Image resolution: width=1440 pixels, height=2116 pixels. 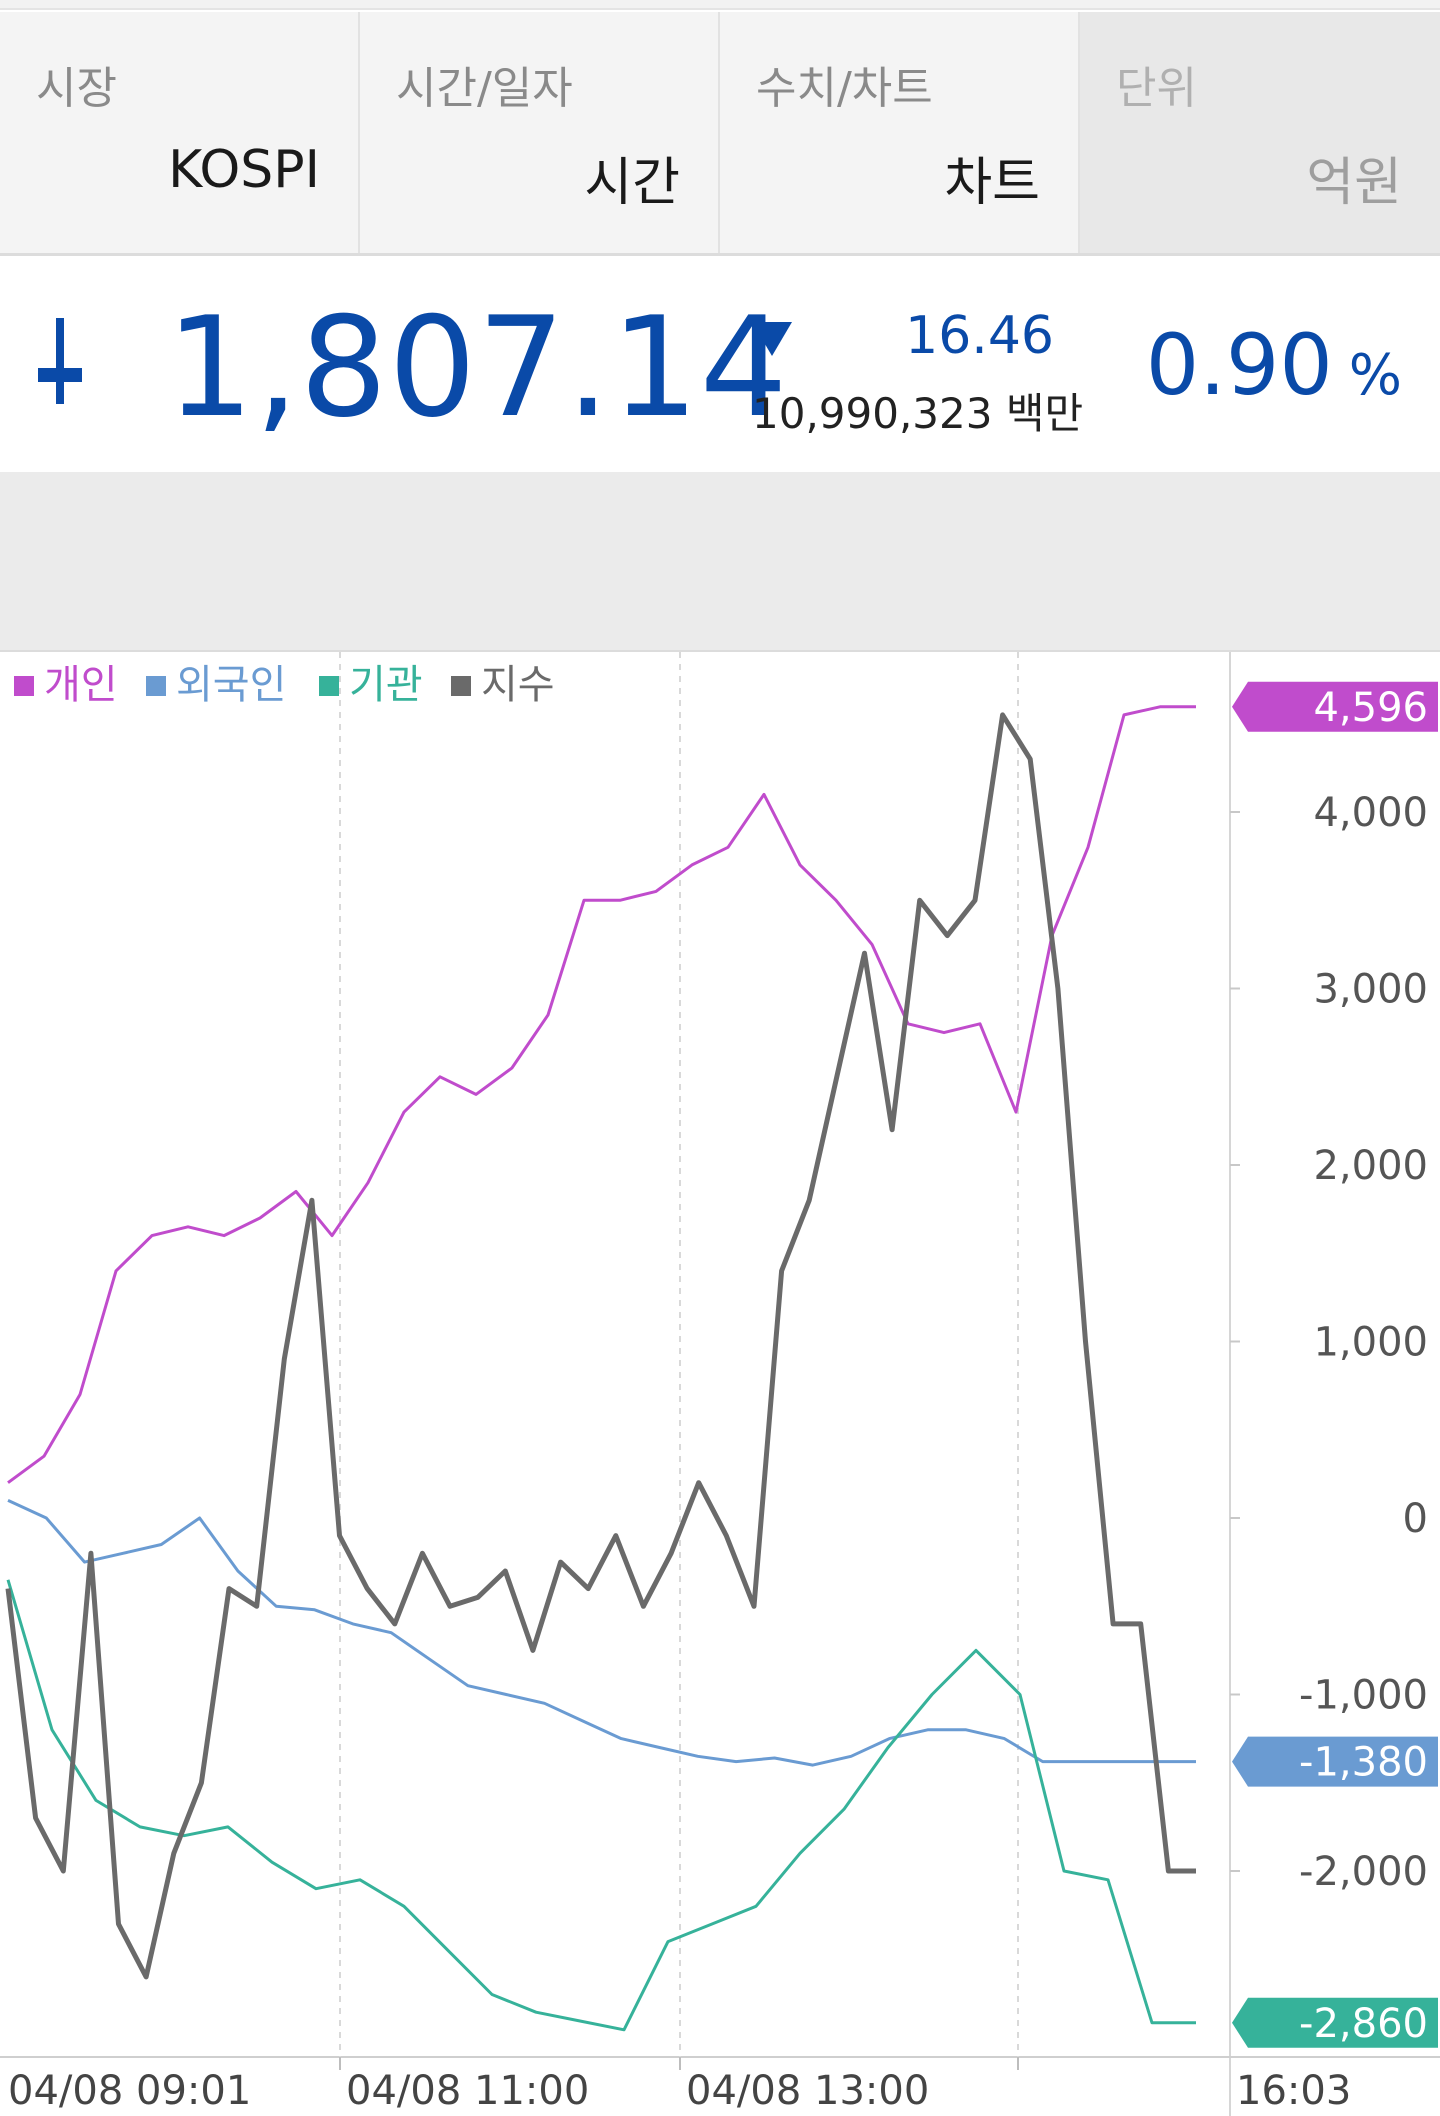 What do you see at coordinates (720, 562) in the screenshot?
I see `gray-band` at bounding box center [720, 562].